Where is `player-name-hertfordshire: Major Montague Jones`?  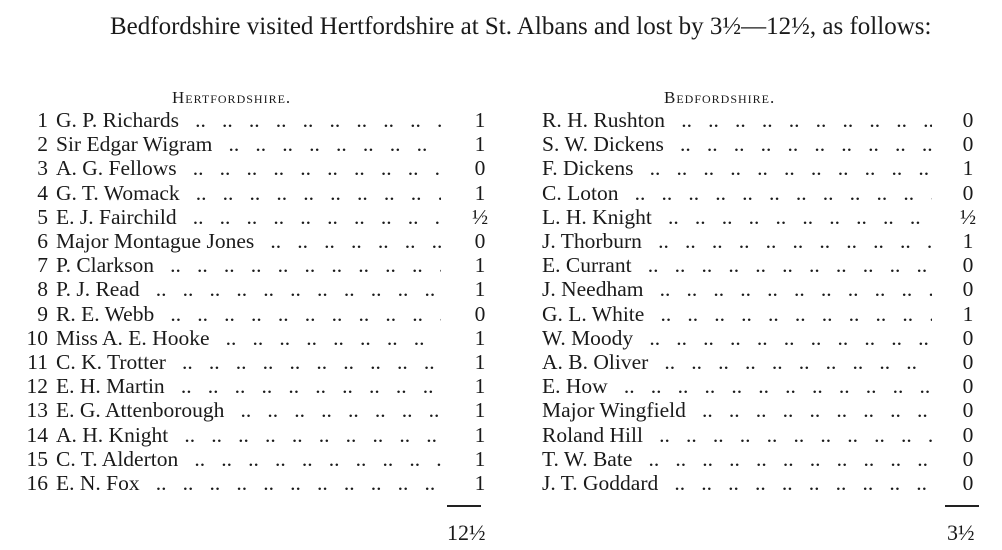 player-name-hertfordshire: Major Montague Jones is located at coordinates (158, 241).